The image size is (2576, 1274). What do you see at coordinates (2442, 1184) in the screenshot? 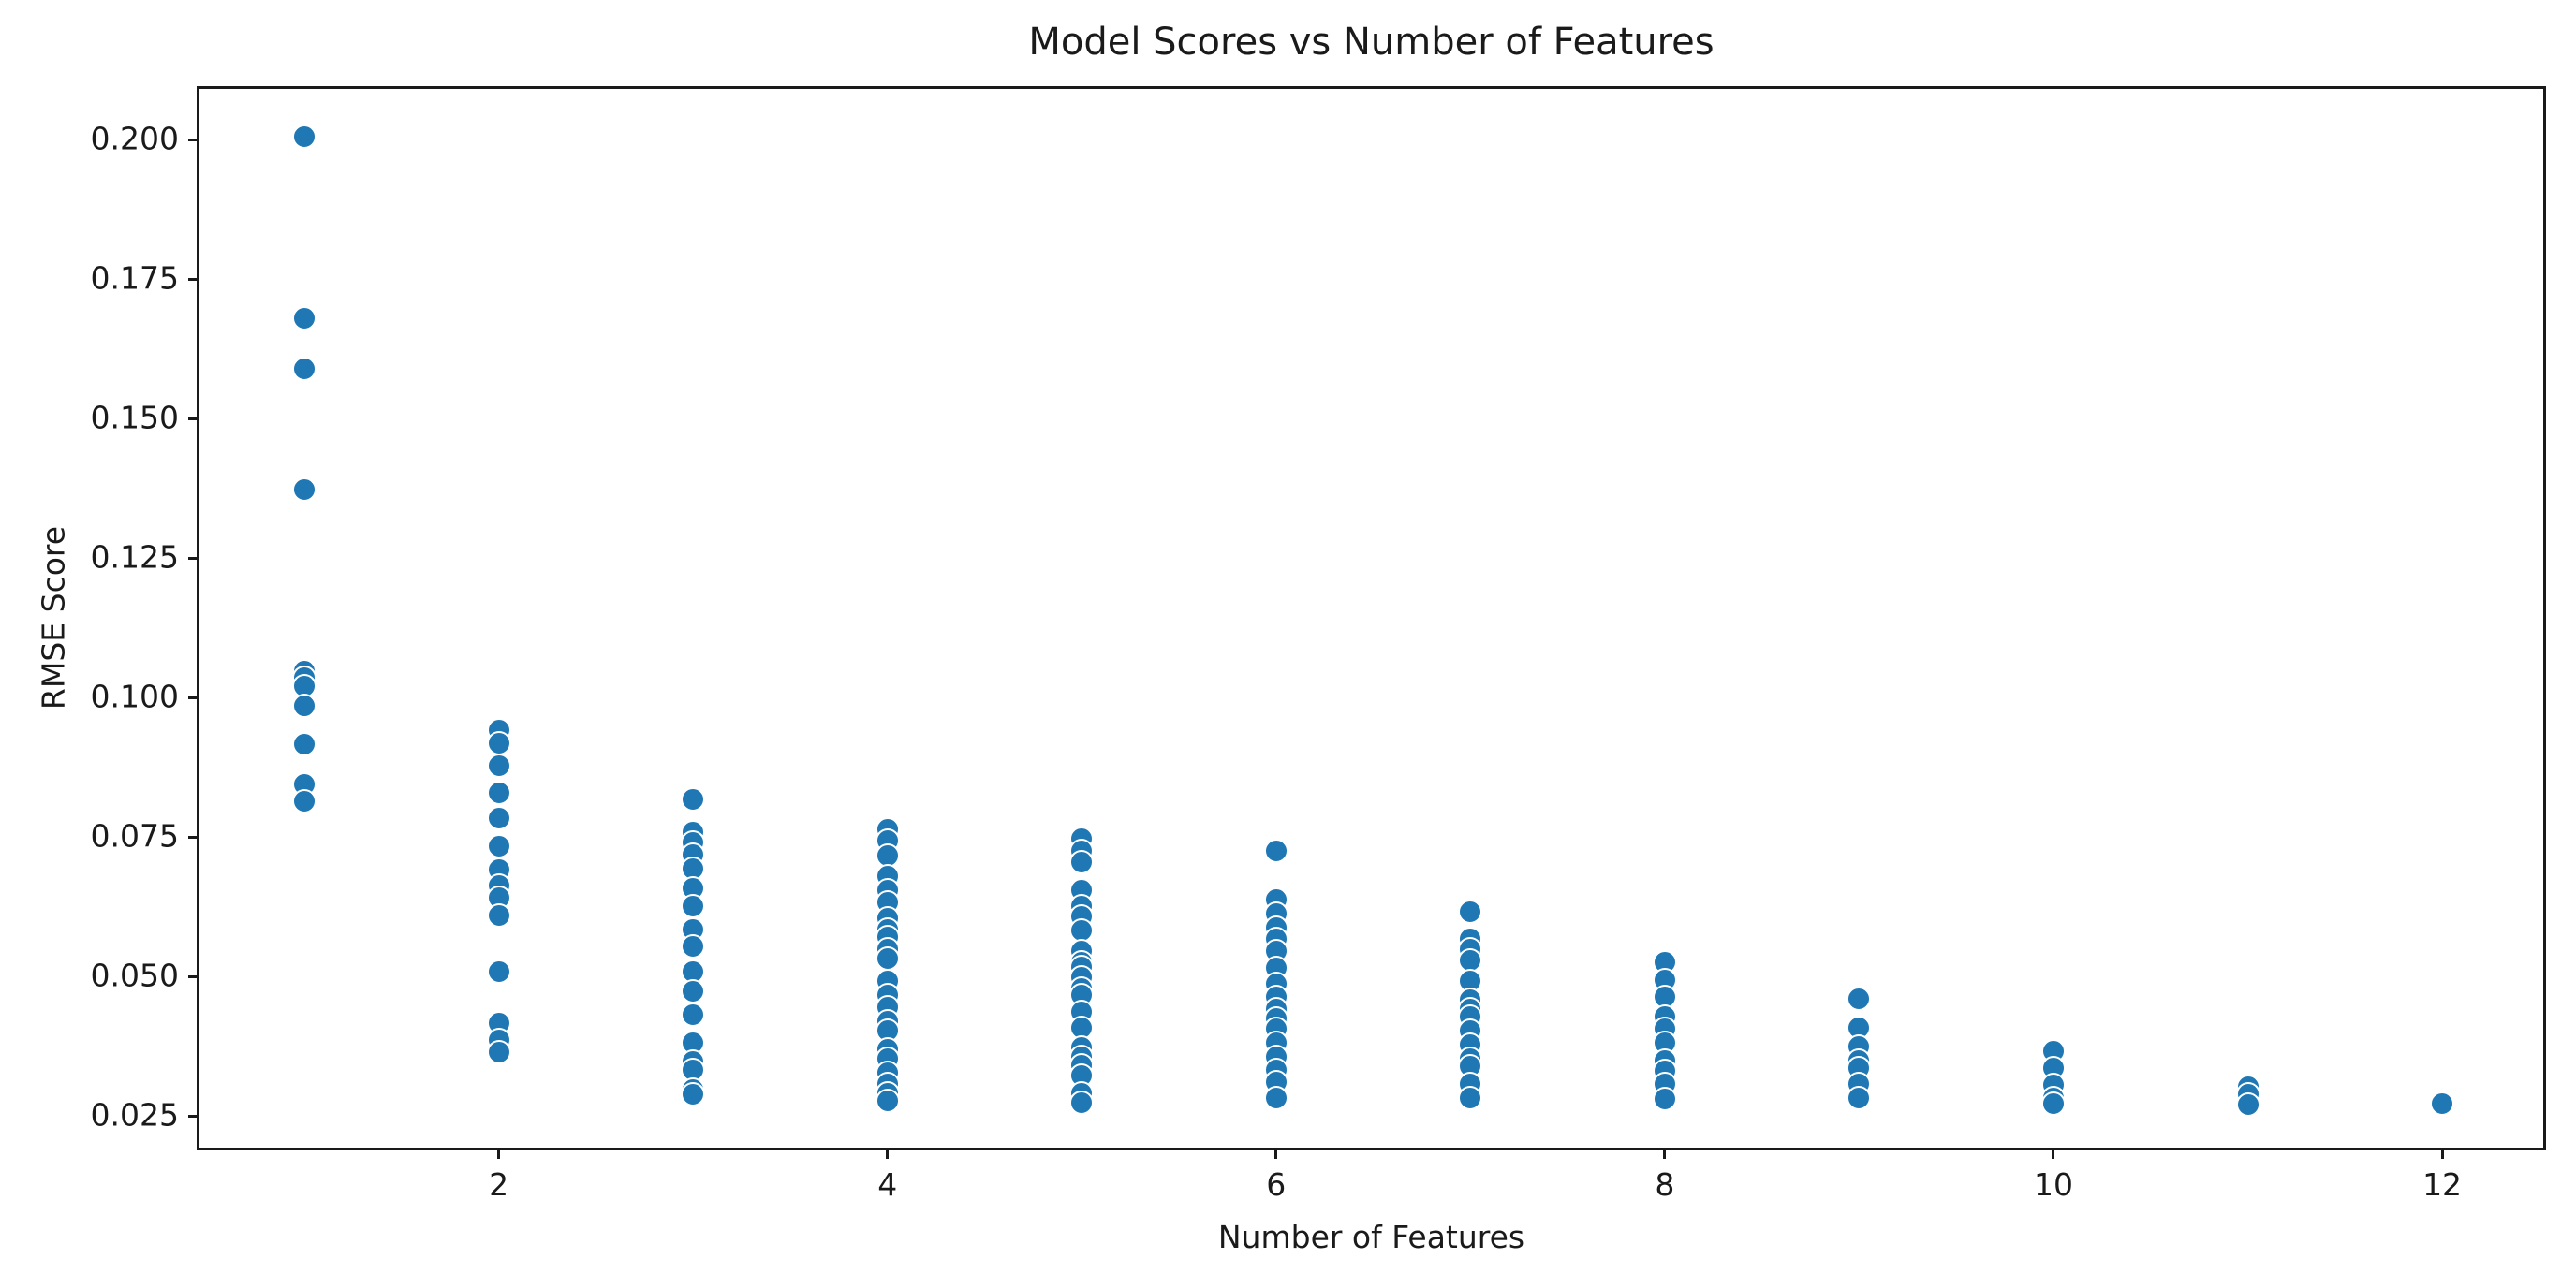
I see `x-tick-label: 12` at bounding box center [2442, 1184].